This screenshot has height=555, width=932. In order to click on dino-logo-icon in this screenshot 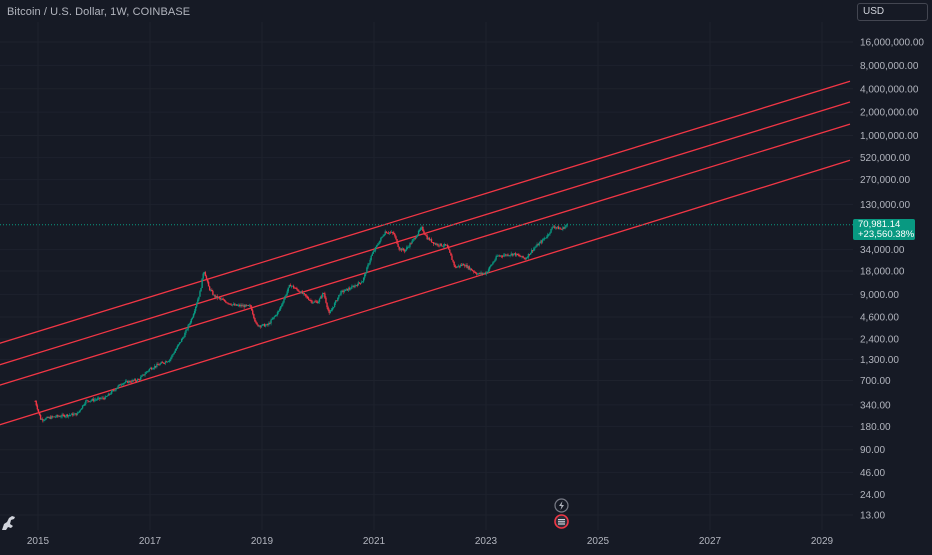, I will do `click(11, 523)`.